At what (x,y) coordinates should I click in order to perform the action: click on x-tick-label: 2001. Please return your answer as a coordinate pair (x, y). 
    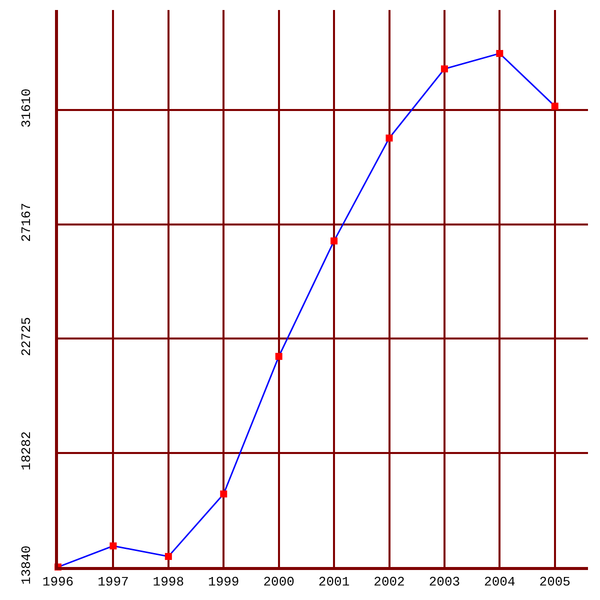
    Looking at the image, I should click on (334, 582).